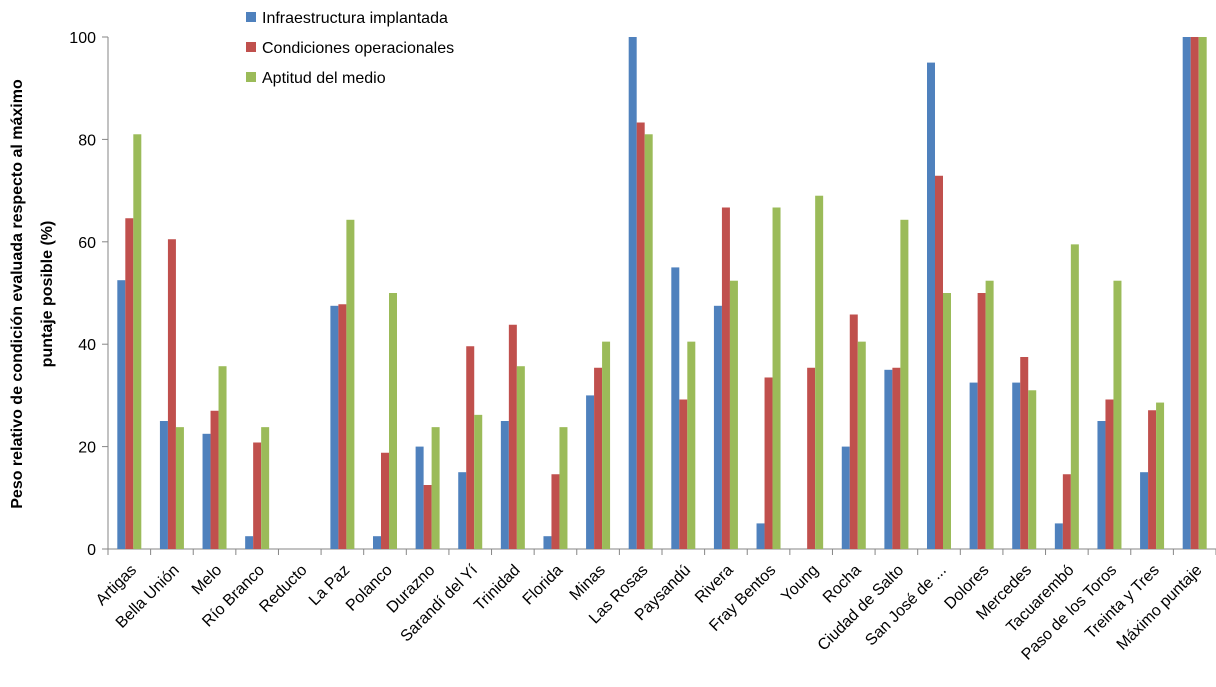 The height and width of the screenshot is (687, 1216). What do you see at coordinates (355, 18) in the screenshot?
I see `legend-label: Infraestructura implantada` at bounding box center [355, 18].